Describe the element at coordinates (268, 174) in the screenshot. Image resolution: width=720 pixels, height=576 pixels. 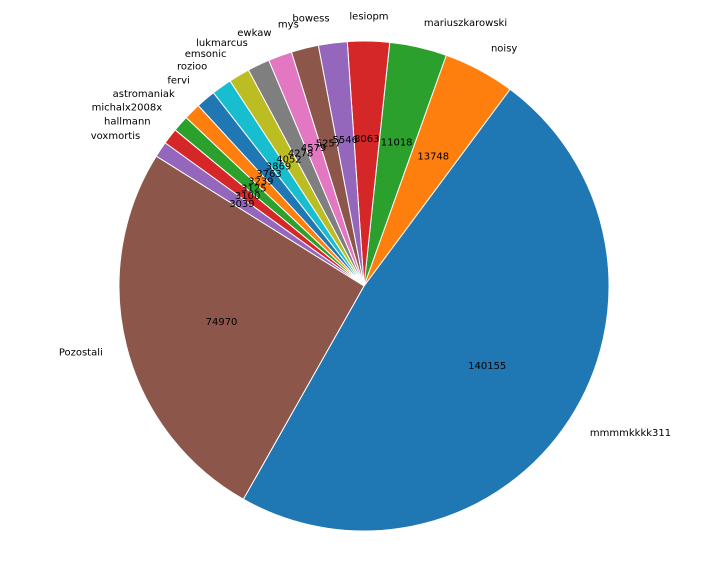
I see `slice-value-fervi: 3763` at that location.